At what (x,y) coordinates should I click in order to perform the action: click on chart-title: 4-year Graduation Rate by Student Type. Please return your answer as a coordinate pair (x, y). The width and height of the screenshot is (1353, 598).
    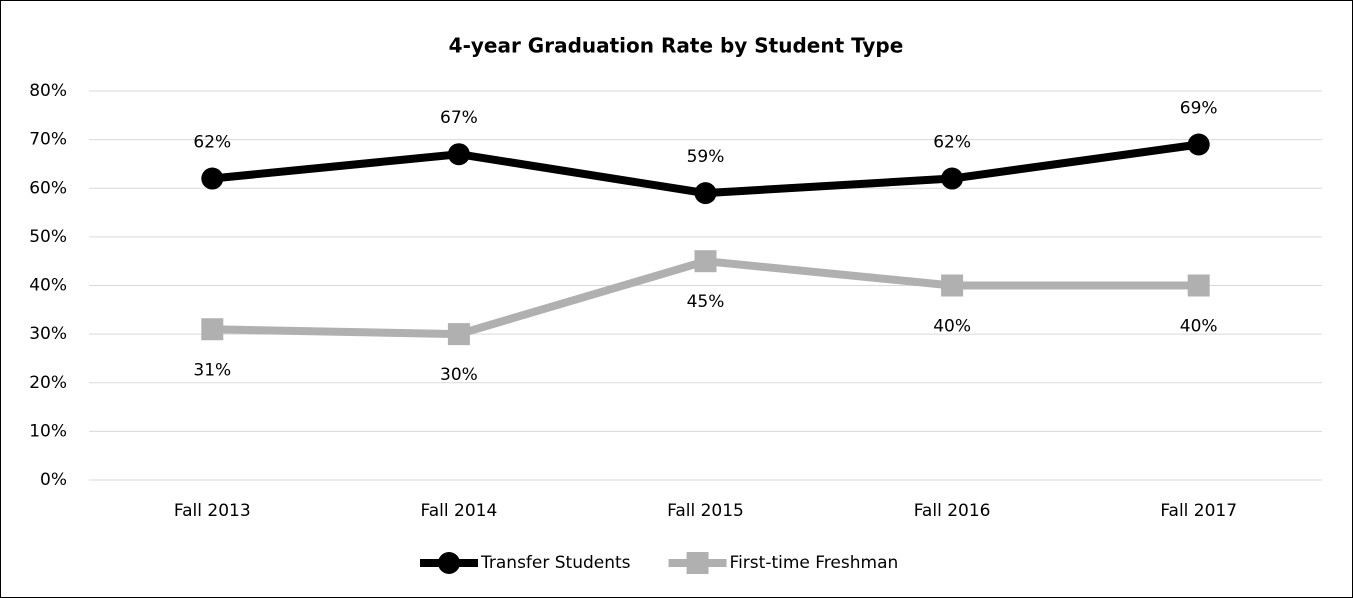
    Looking at the image, I should click on (676, 46).